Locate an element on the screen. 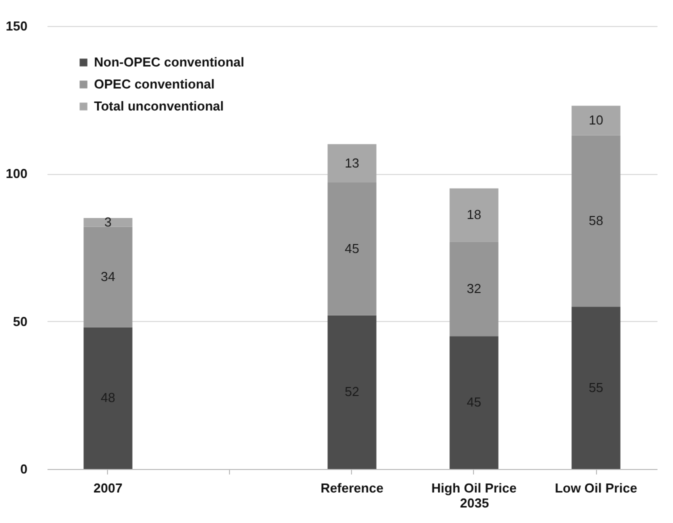 The height and width of the screenshot is (523, 673). legend-label: OPEC conventional is located at coordinates (154, 84).